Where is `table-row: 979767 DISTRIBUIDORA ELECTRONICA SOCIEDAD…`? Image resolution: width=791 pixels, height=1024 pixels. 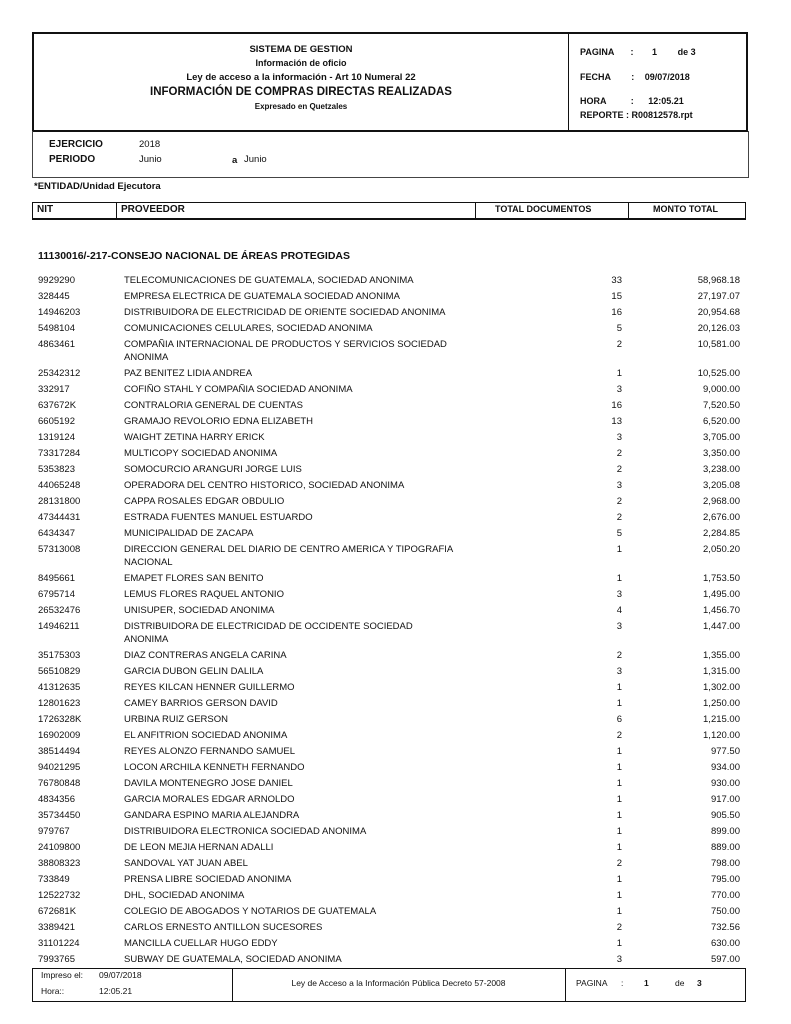 table-row: 979767 DISTRIBUIDORA ELECTRONICA SOCIEDAD… is located at coordinates (390, 830).